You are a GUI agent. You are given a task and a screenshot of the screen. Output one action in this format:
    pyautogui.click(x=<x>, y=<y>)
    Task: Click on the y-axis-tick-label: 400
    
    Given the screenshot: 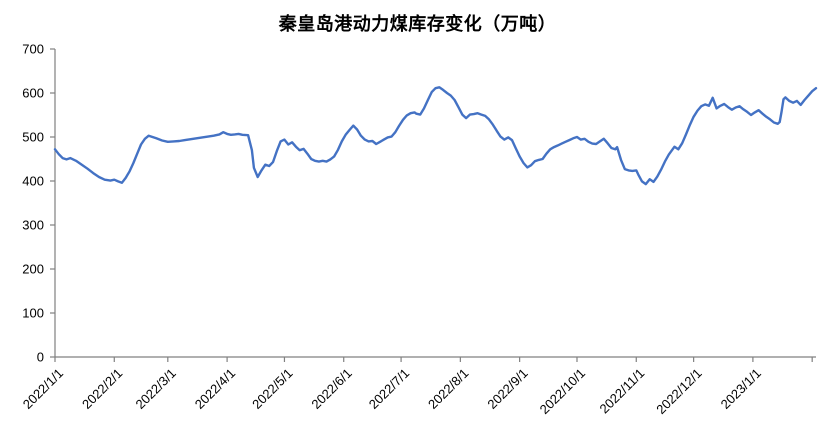 What is the action you would take?
    pyautogui.click(x=33, y=181)
    